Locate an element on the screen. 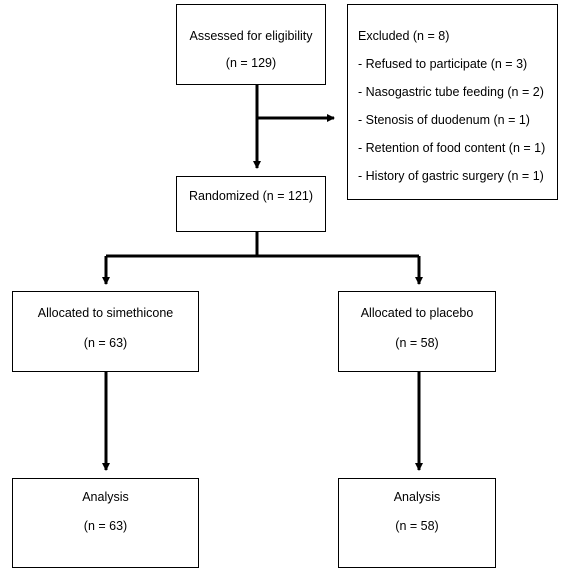 This screenshot has height=568, width=571. placebo-allocation-box: Allocated to placebo (n = 58) is located at coordinates (417, 331).